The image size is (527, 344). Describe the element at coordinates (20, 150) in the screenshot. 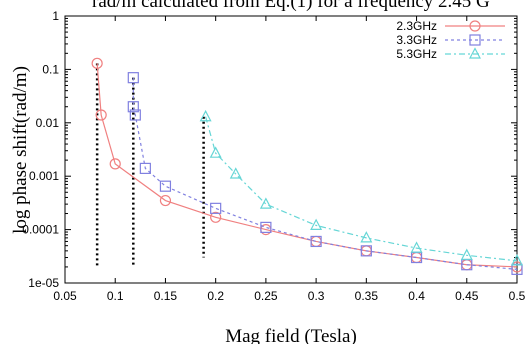

I see `y-axis-label: log phase shift(rad/m)` at that location.